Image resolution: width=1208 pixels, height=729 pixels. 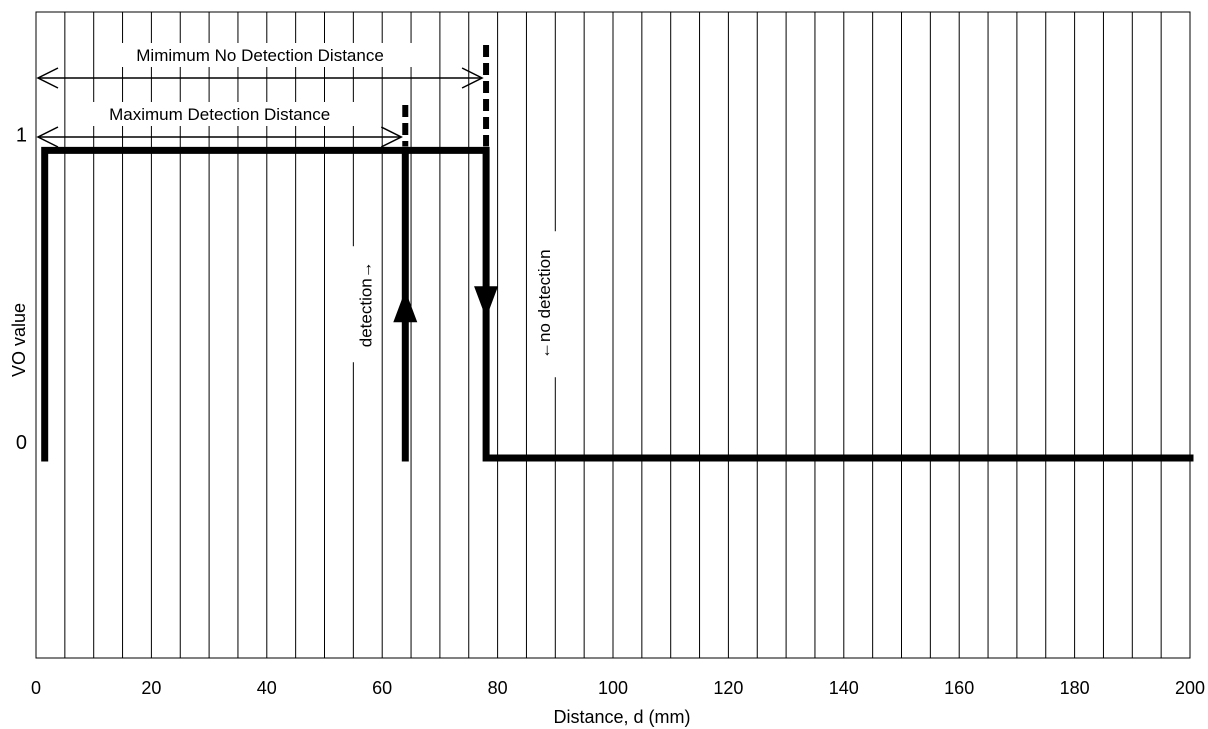 I want to click on minimum-no-detection-distance-label: Mimimum No Detection Distance, so click(x=260, y=55).